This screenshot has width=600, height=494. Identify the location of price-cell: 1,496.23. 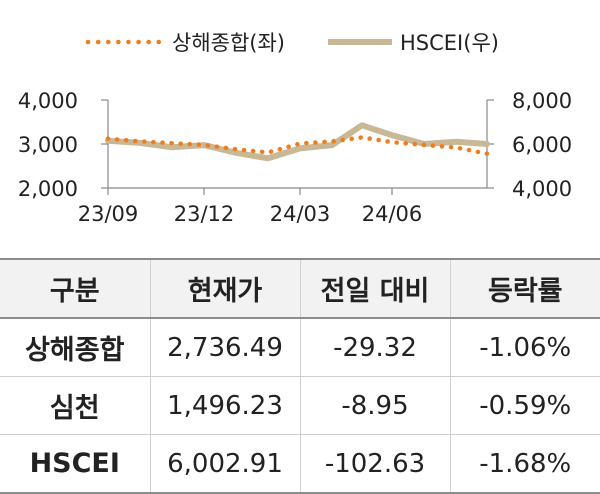
(225, 405).